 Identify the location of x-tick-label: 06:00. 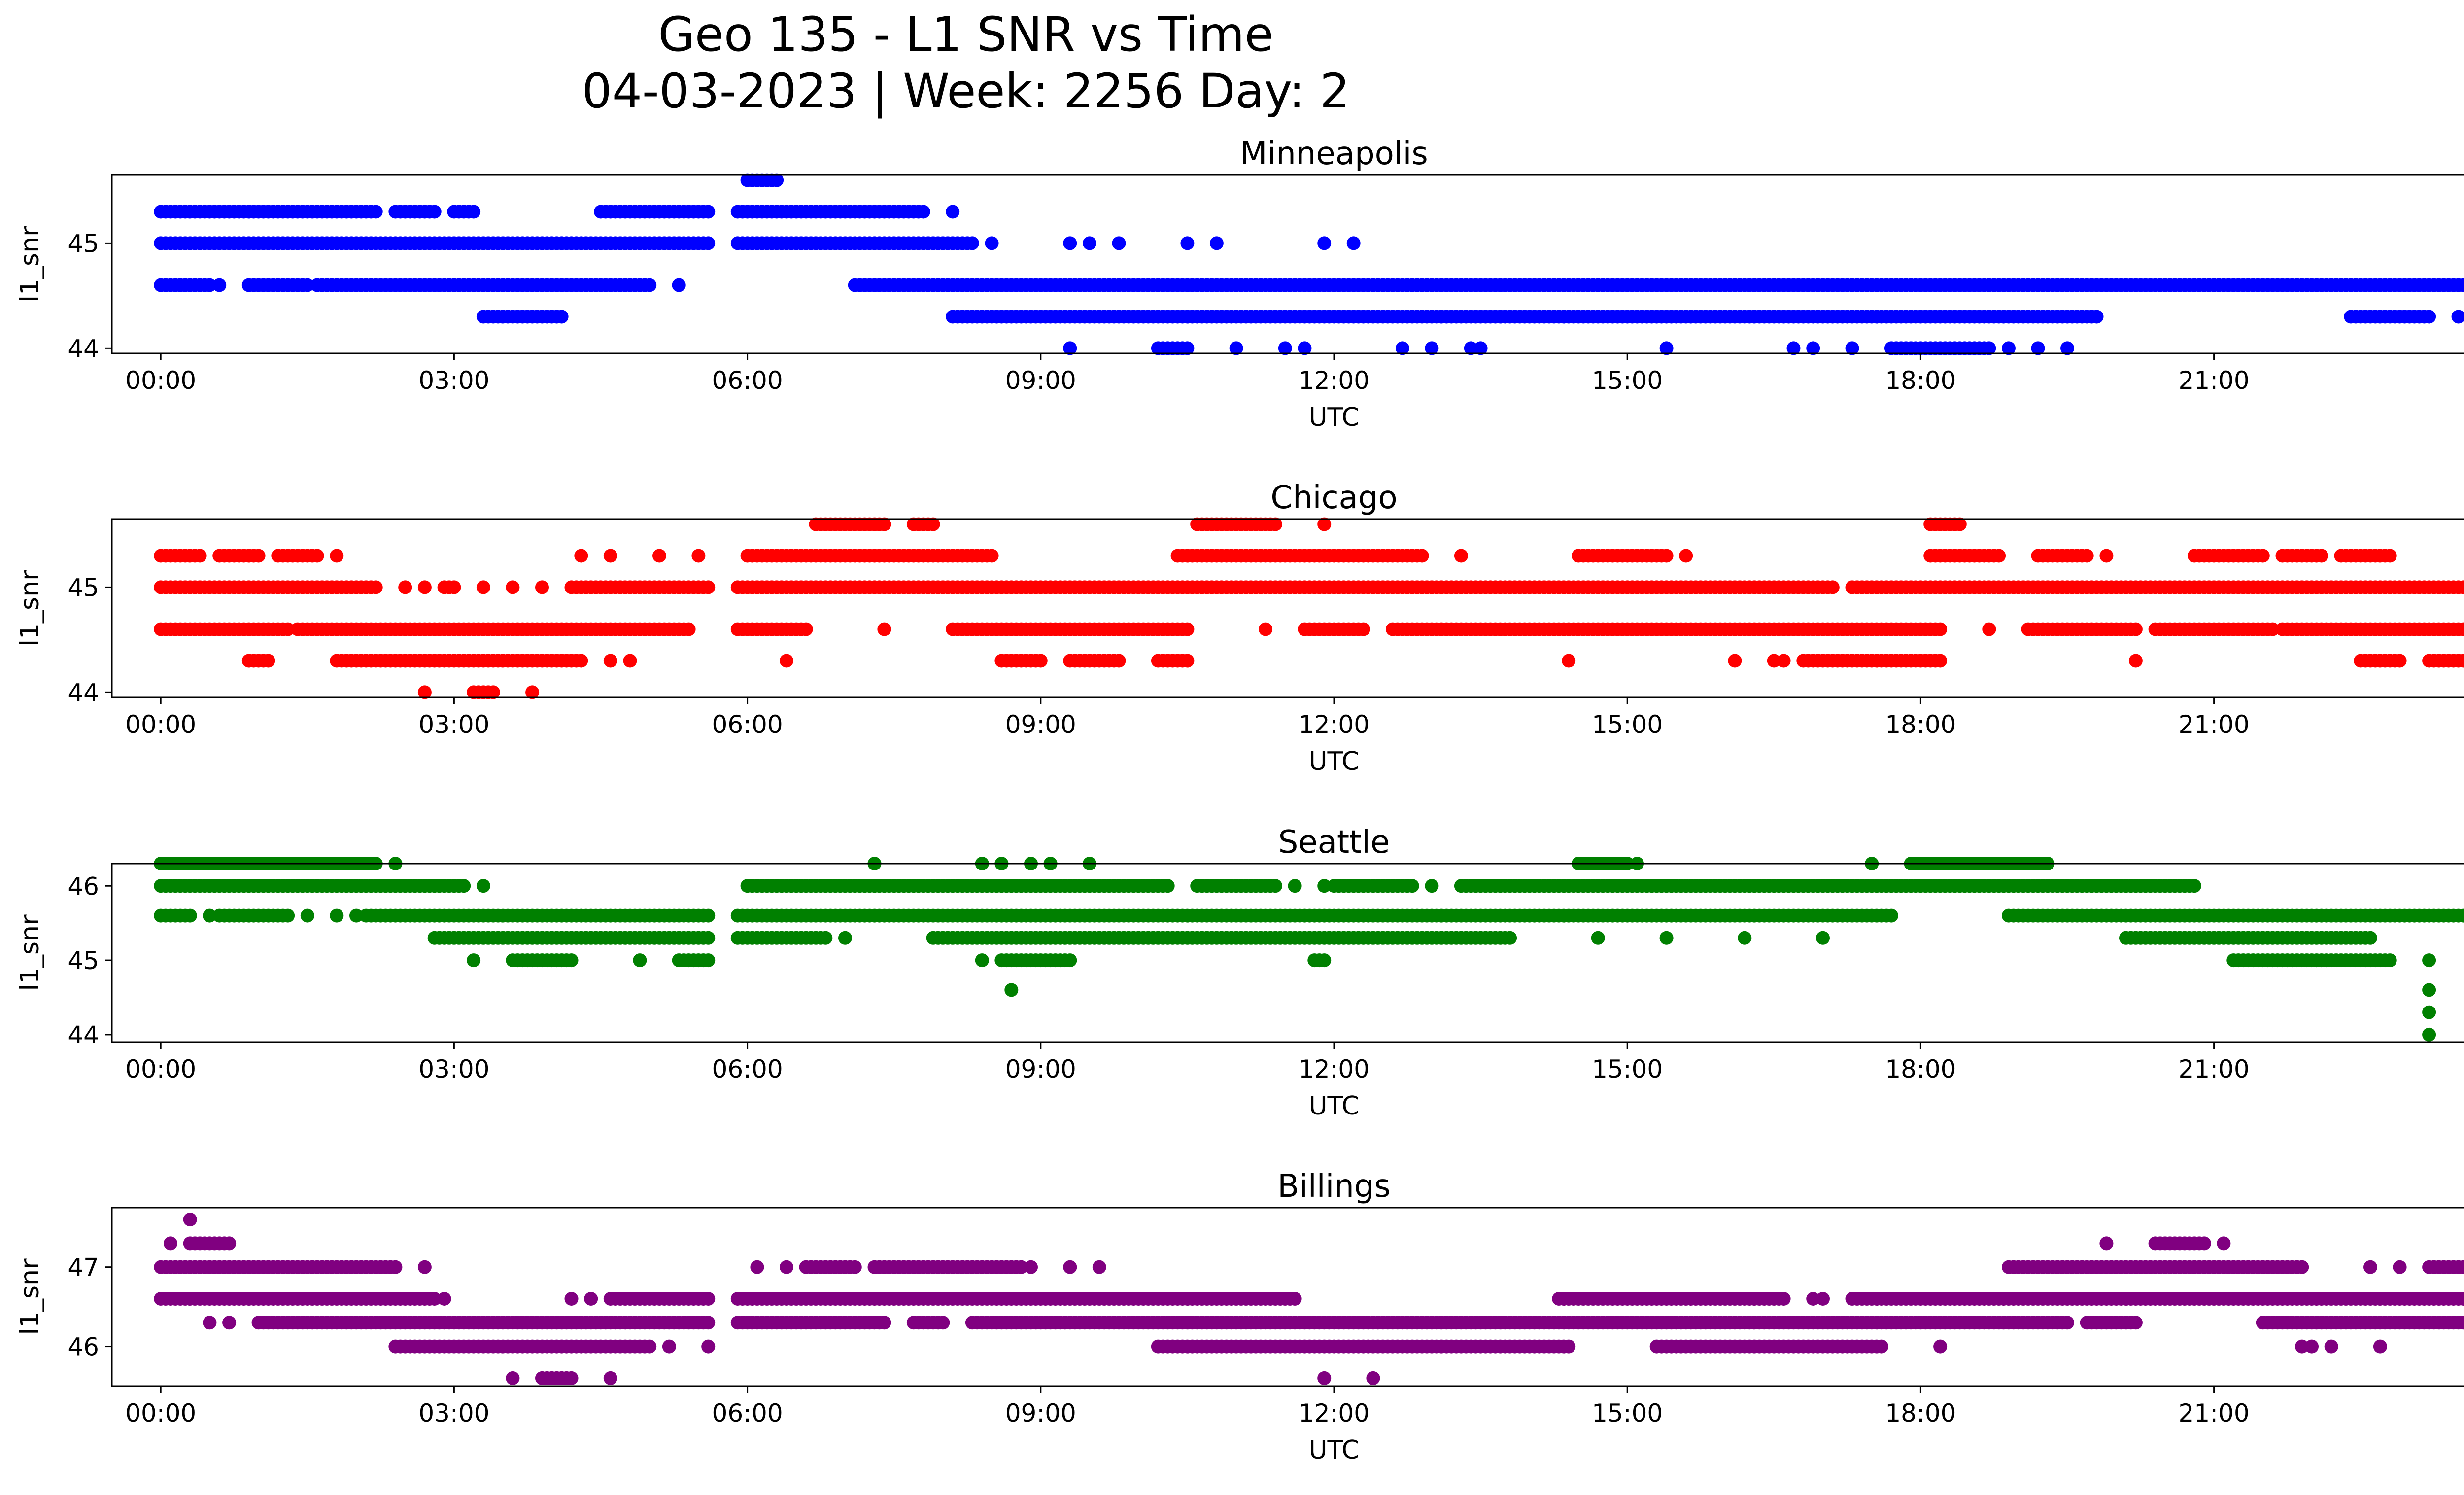
(747, 724).